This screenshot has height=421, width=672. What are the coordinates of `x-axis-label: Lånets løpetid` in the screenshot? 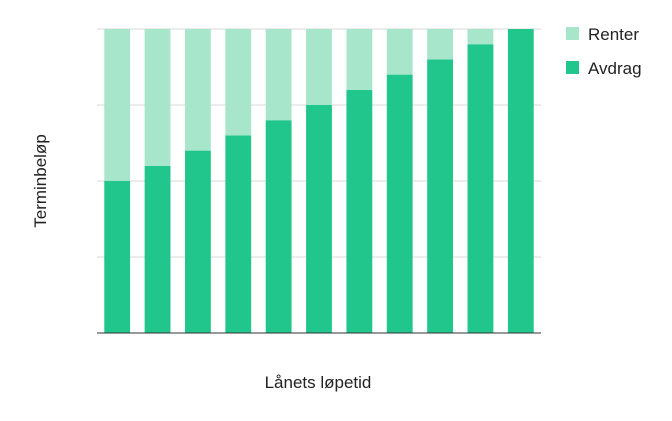 It's located at (318, 382).